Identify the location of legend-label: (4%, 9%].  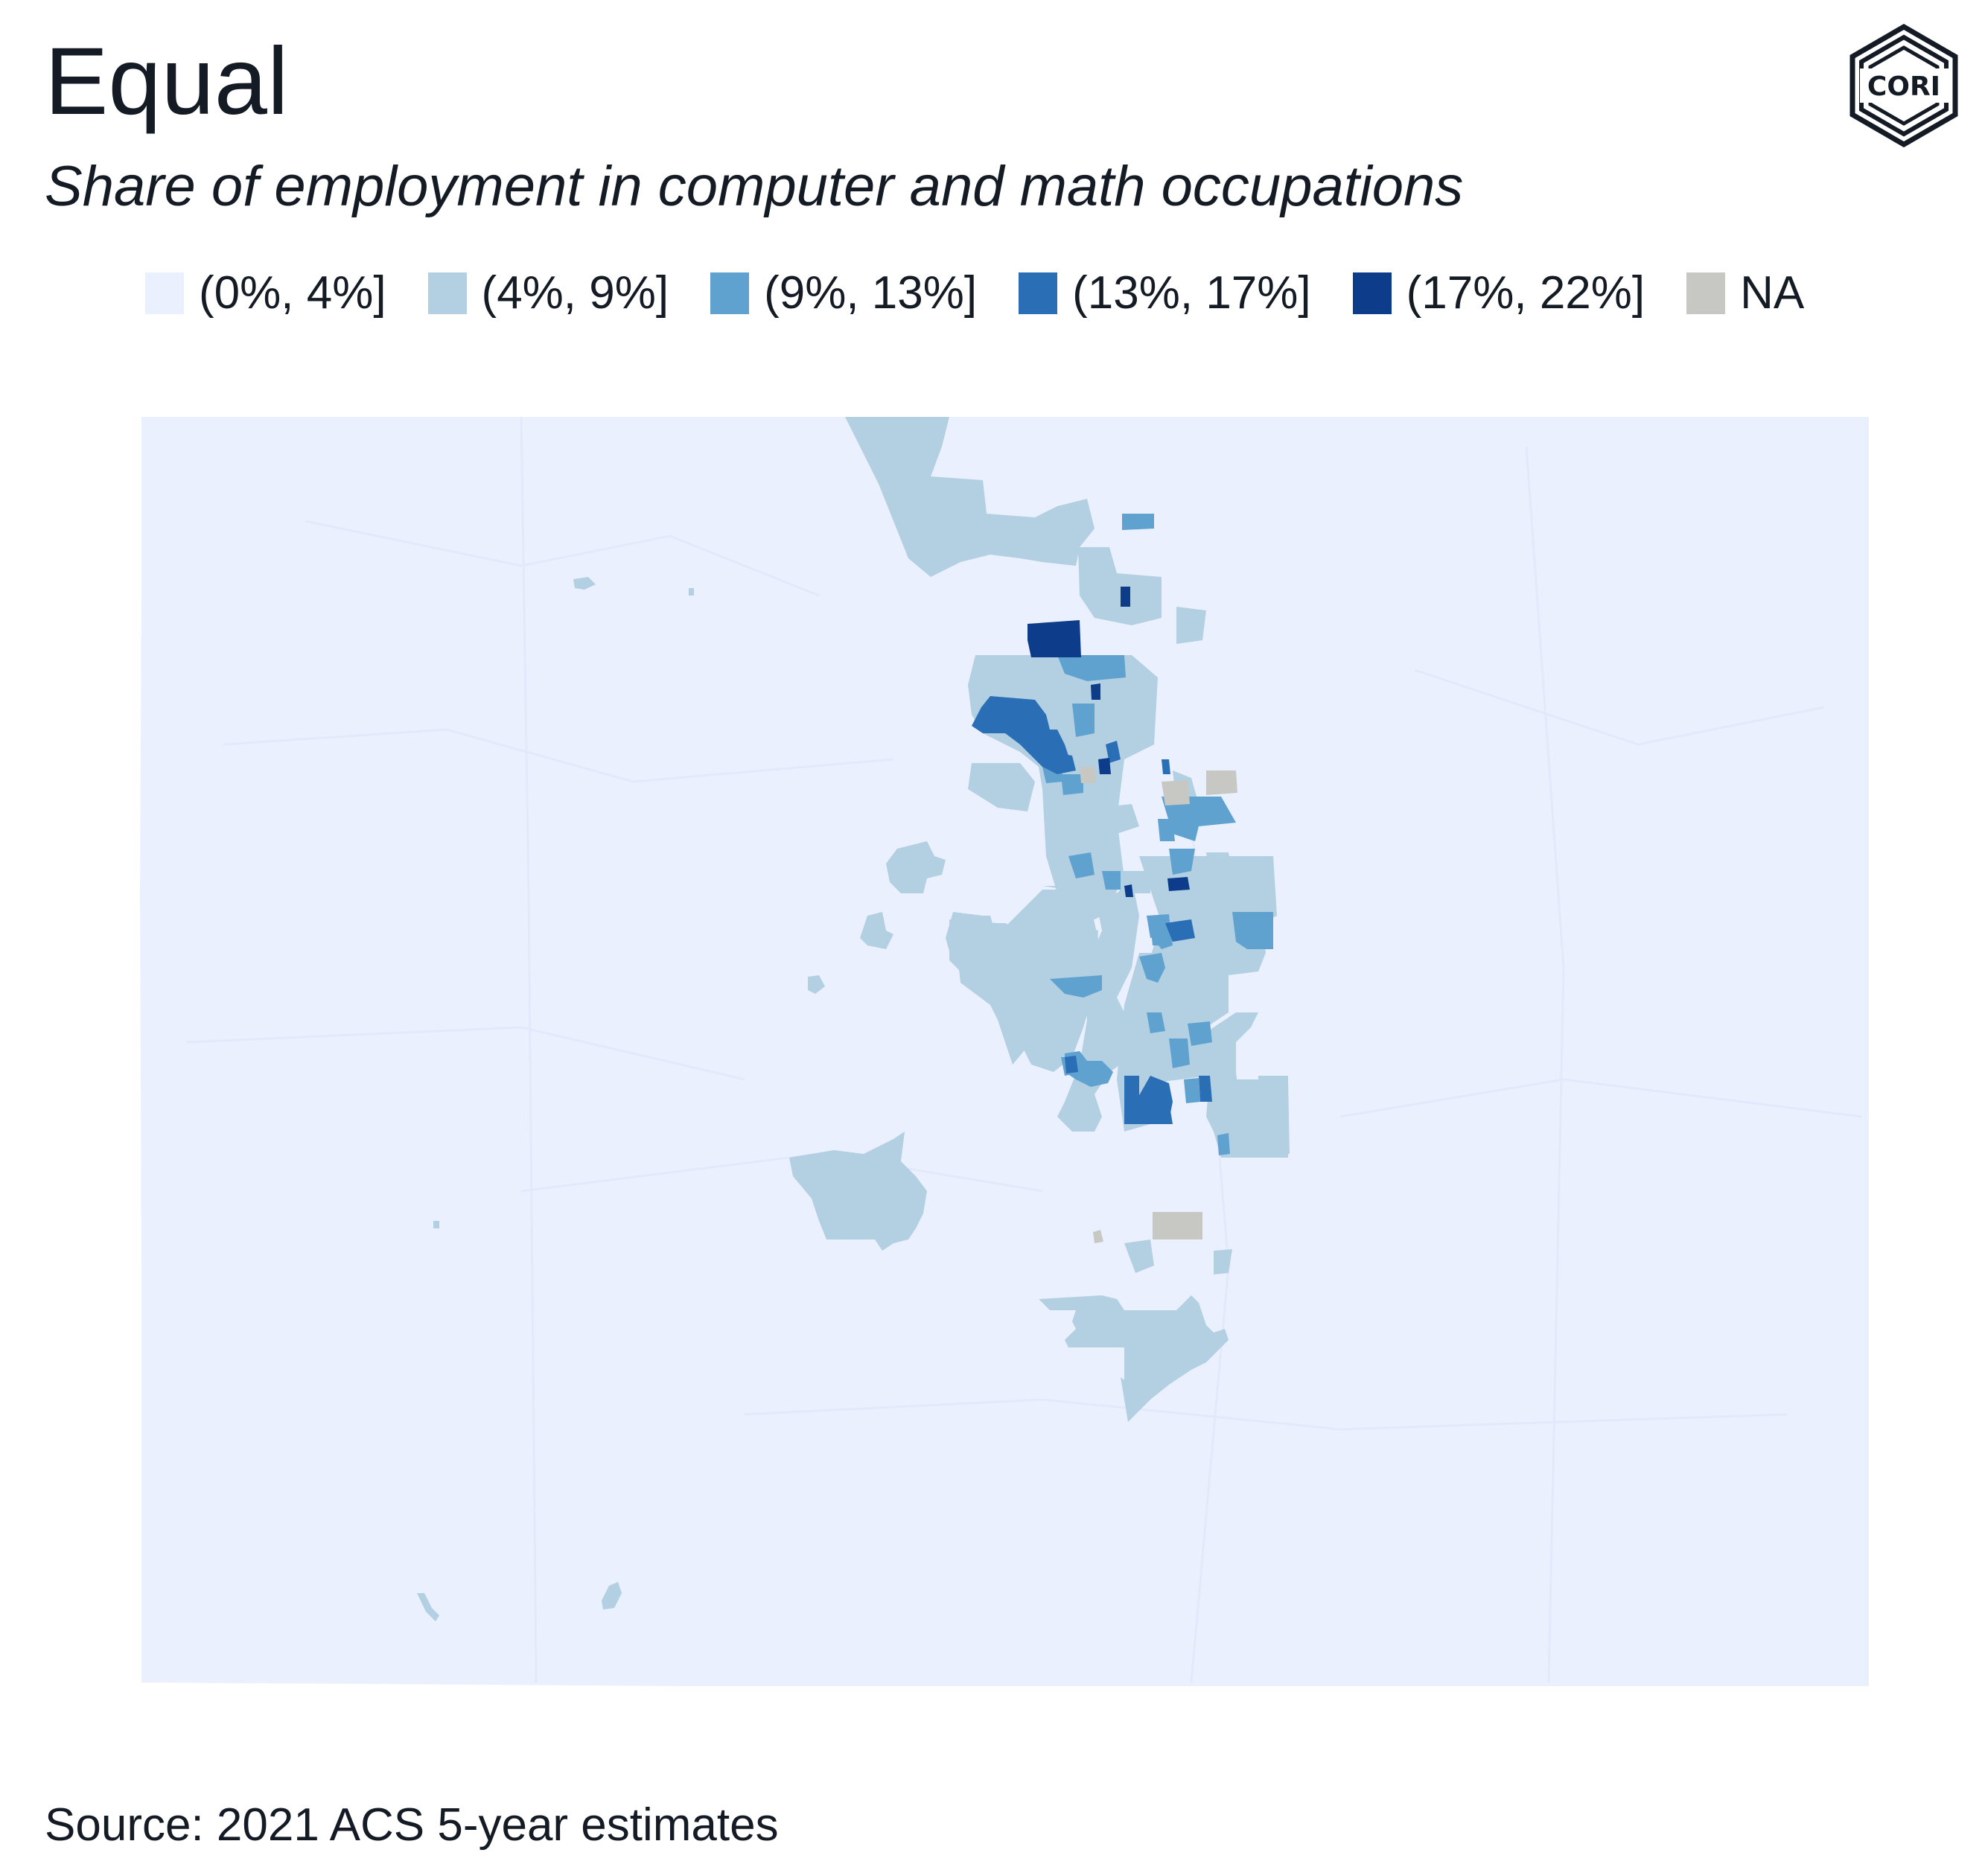
(575, 293).